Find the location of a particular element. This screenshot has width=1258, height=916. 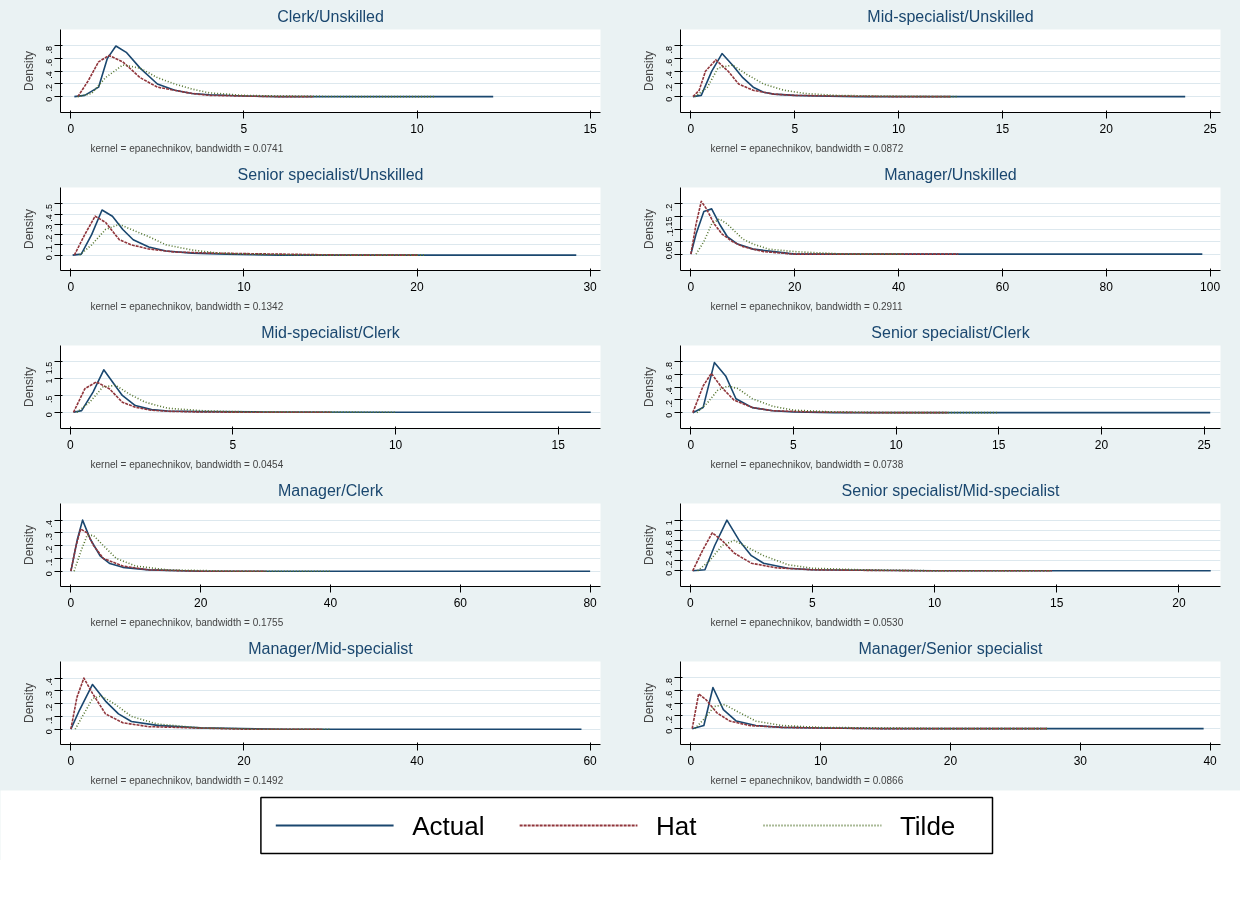

x-tick-label: 25 is located at coordinates (1210, 128).